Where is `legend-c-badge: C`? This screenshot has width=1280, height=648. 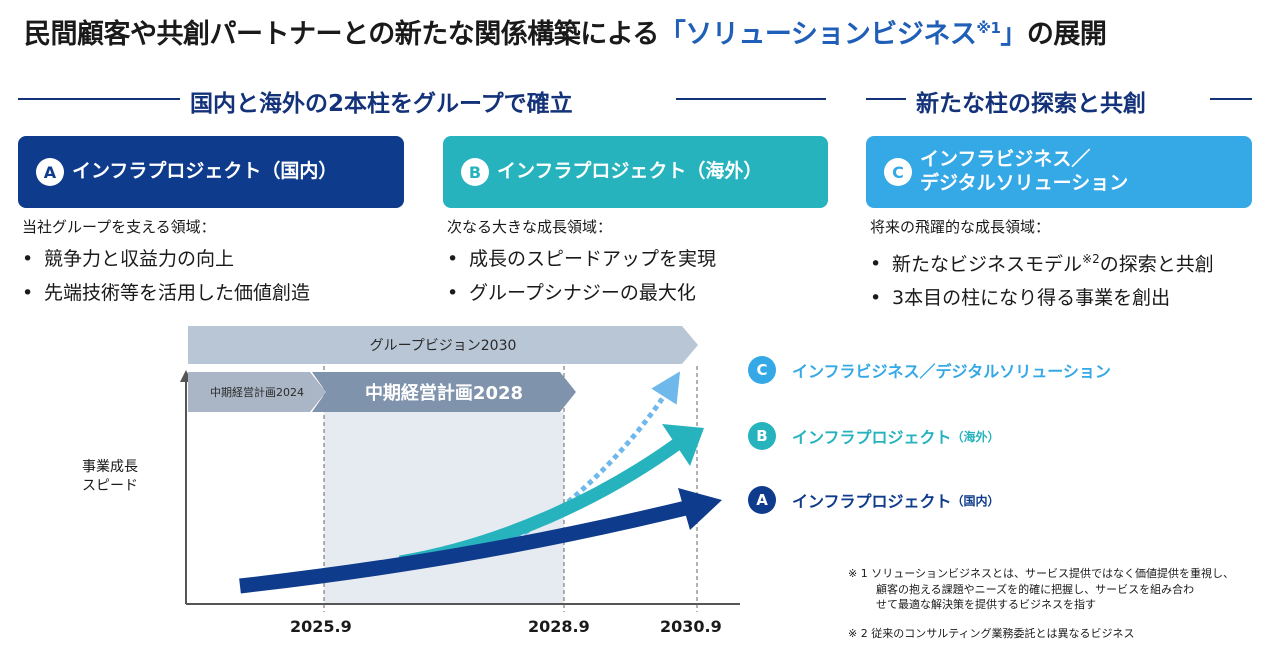 legend-c-badge: C is located at coordinates (762, 370).